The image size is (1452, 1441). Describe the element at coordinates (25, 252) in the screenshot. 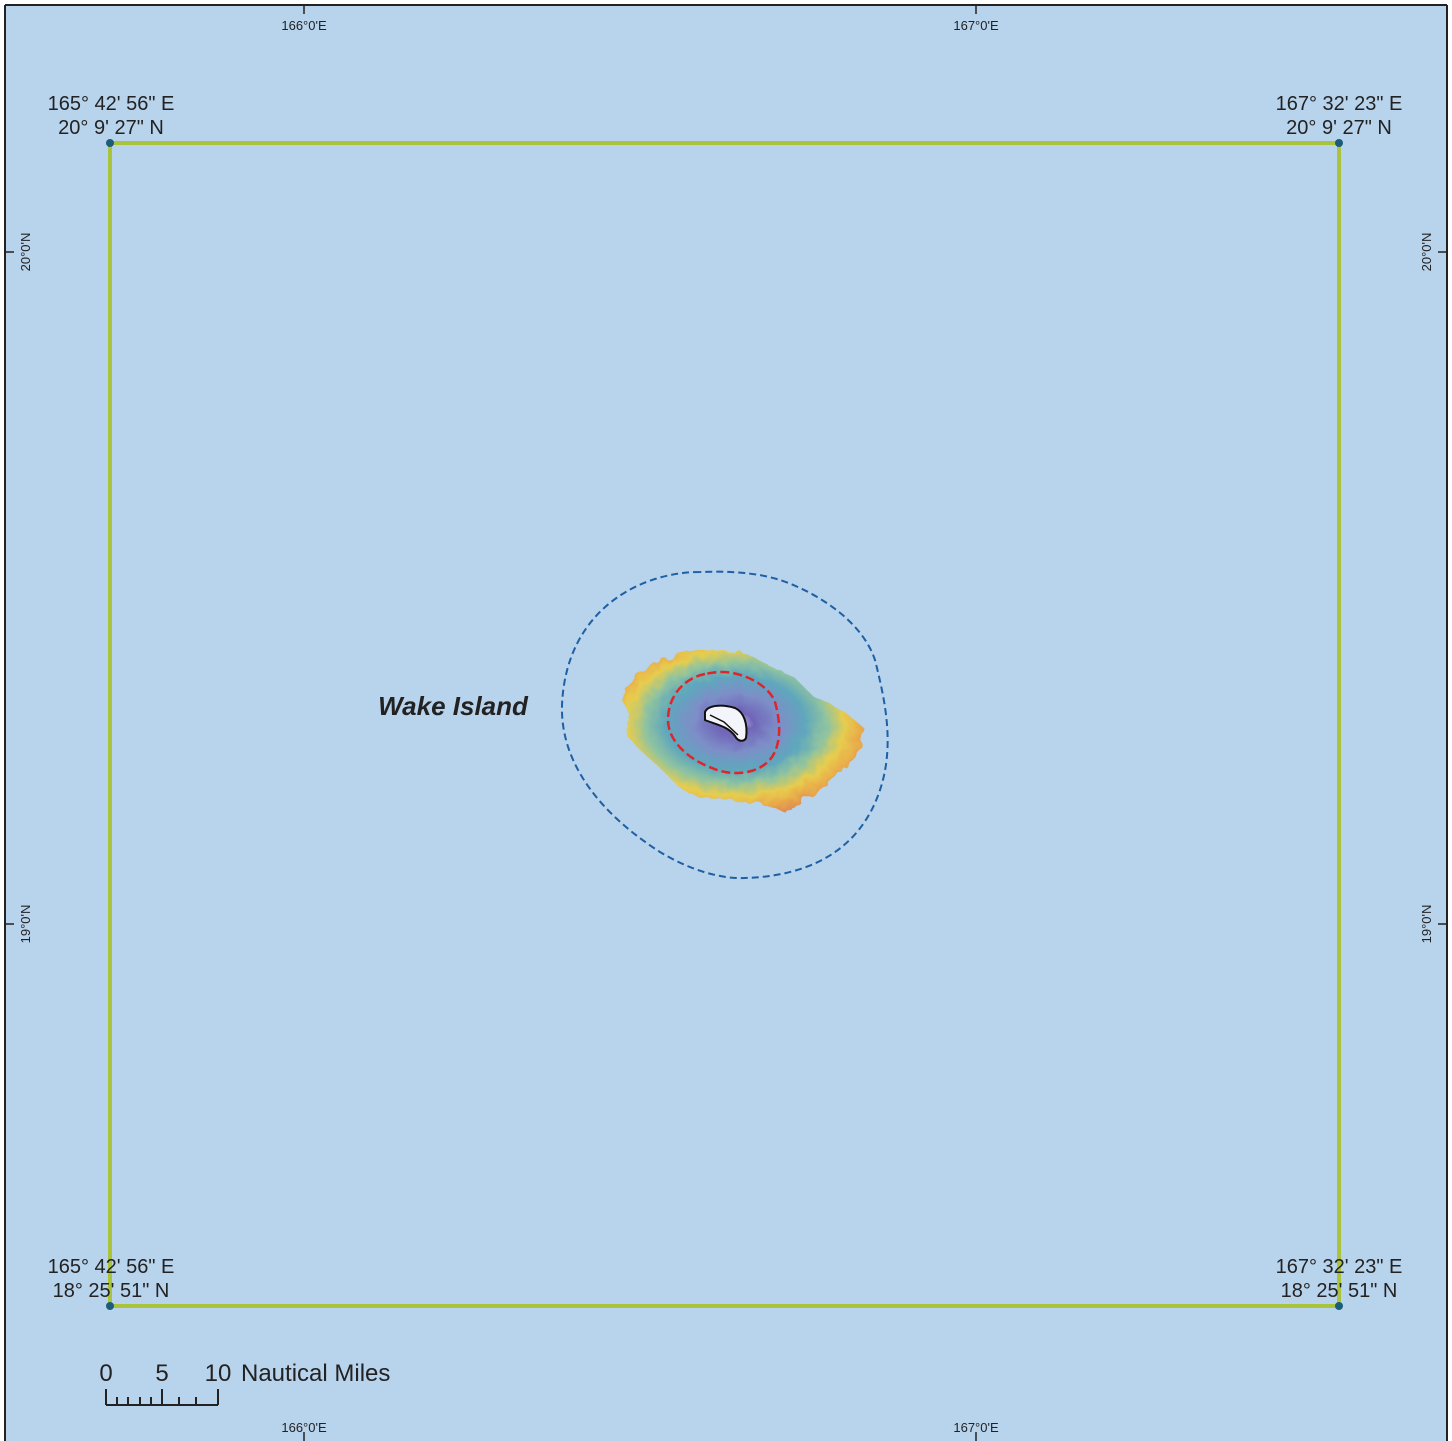

I see `left-lat-tick-20: 20°0'N` at that location.